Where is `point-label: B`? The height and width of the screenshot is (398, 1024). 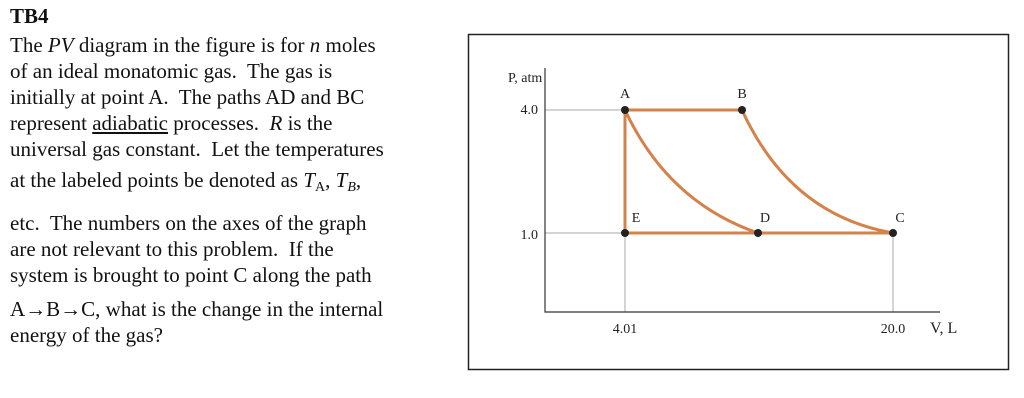 point-label: B is located at coordinates (741, 94).